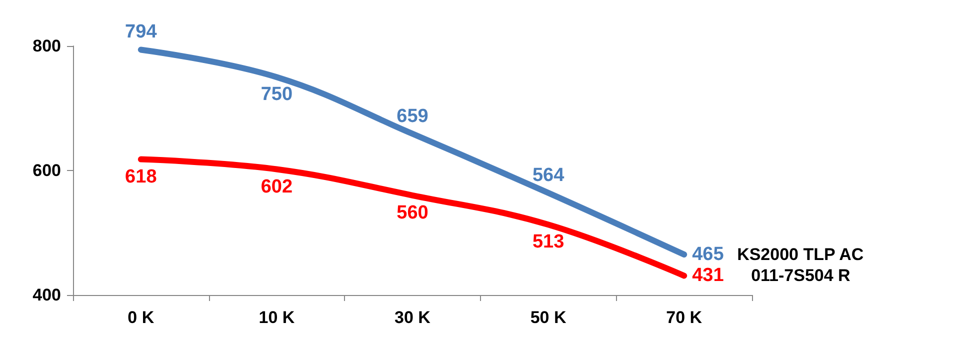  What do you see at coordinates (548, 242) in the screenshot?
I see `data-label: 513` at bounding box center [548, 242].